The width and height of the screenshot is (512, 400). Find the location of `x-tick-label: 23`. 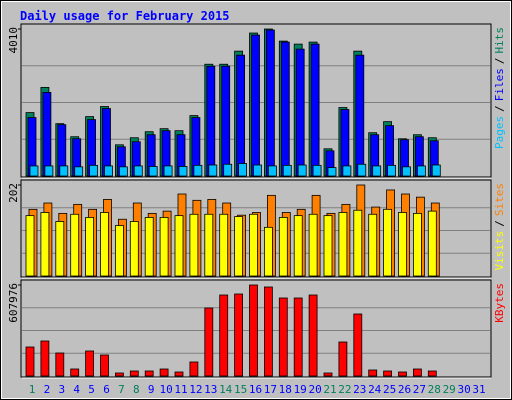

x-tick-label: 23 is located at coordinates (359, 389).